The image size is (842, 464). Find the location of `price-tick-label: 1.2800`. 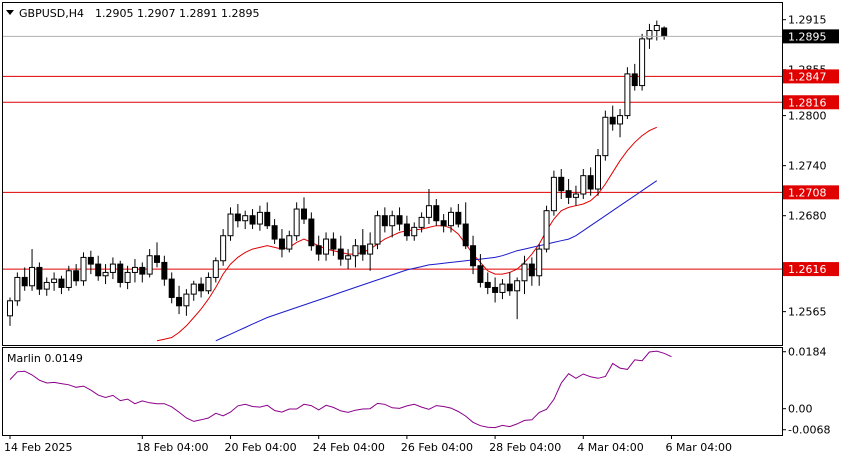

price-tick-label: 1.2800 is located at coordinates (807, 116).